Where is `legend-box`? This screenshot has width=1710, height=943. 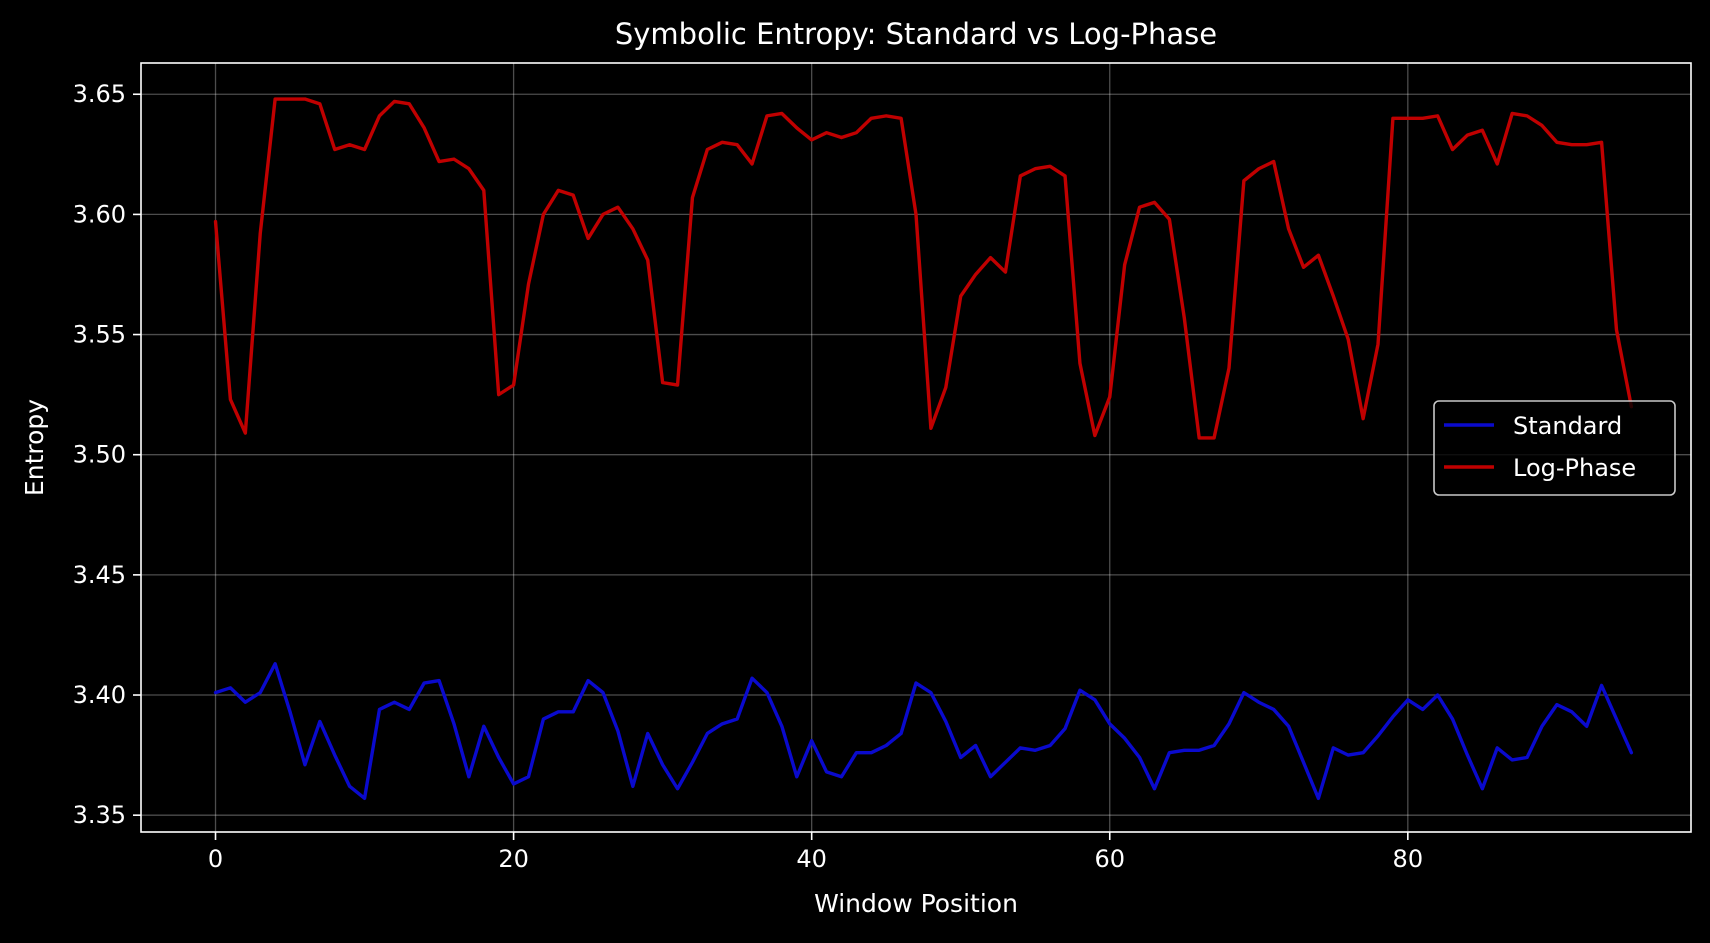
legend-box is located at coordinates (1554, 448).